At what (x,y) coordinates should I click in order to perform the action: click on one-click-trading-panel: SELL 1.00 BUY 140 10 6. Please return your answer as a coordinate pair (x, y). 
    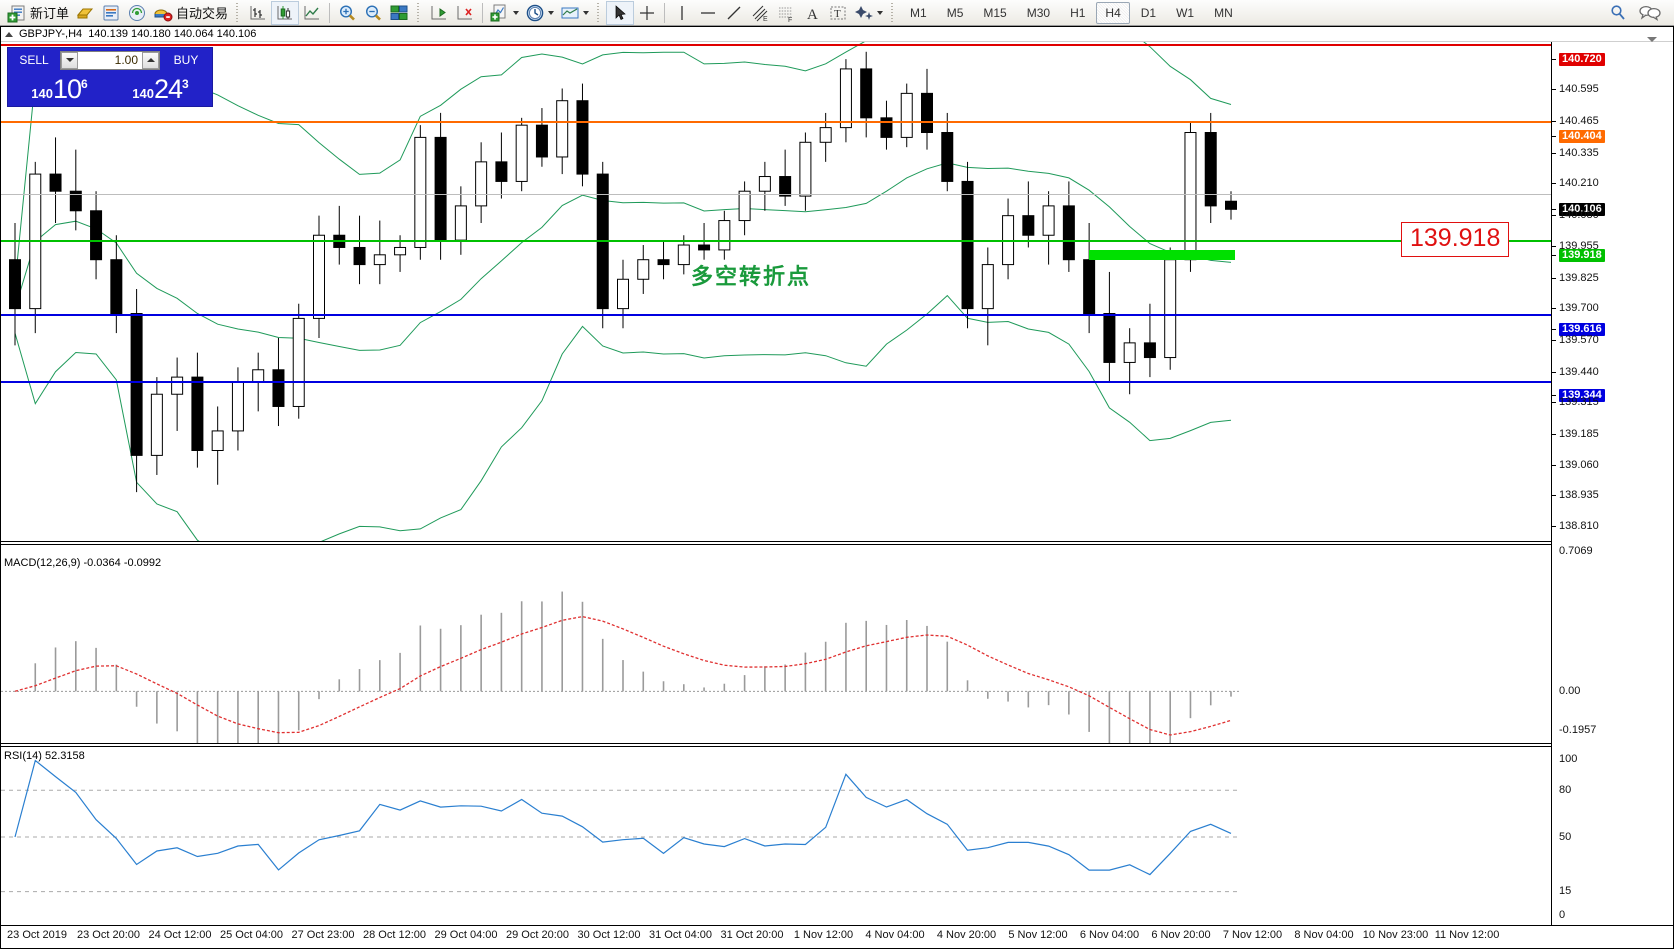
    Looking at the image, I should click on (110, 77).